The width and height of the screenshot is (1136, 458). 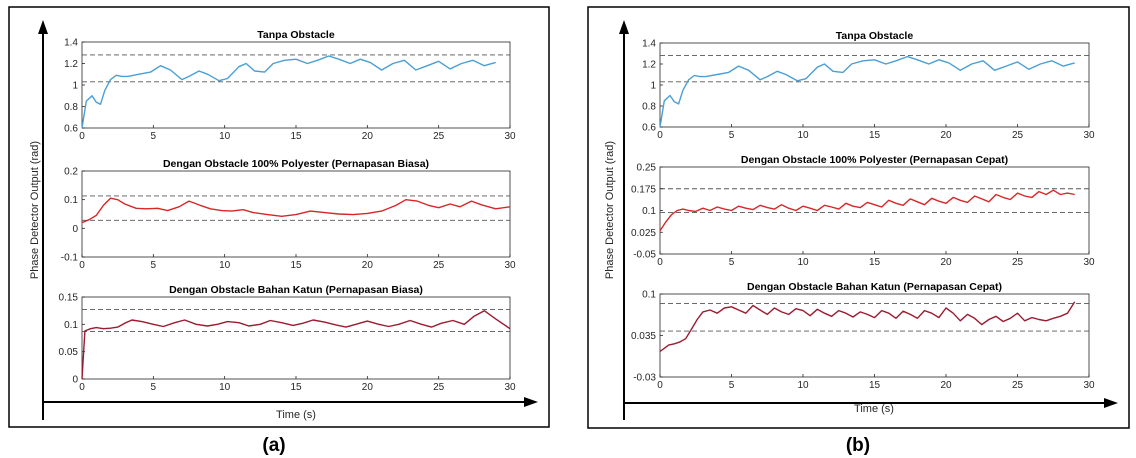 What do you see at coordinates (643, 189) in the screenshot?
I see `y-tick-label: 0.175` at bounding box center [643, 189].